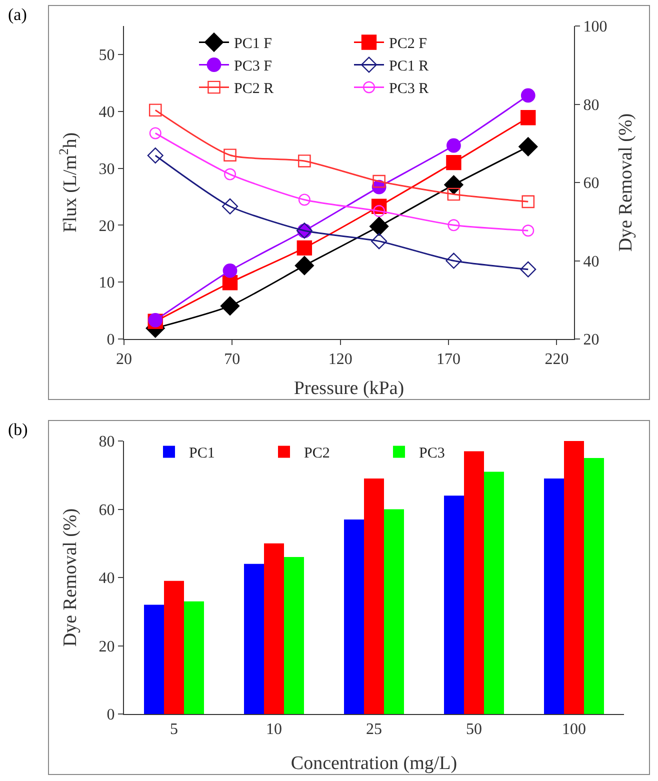  I want to click on y-tick-label: 60, so click(106, 510).